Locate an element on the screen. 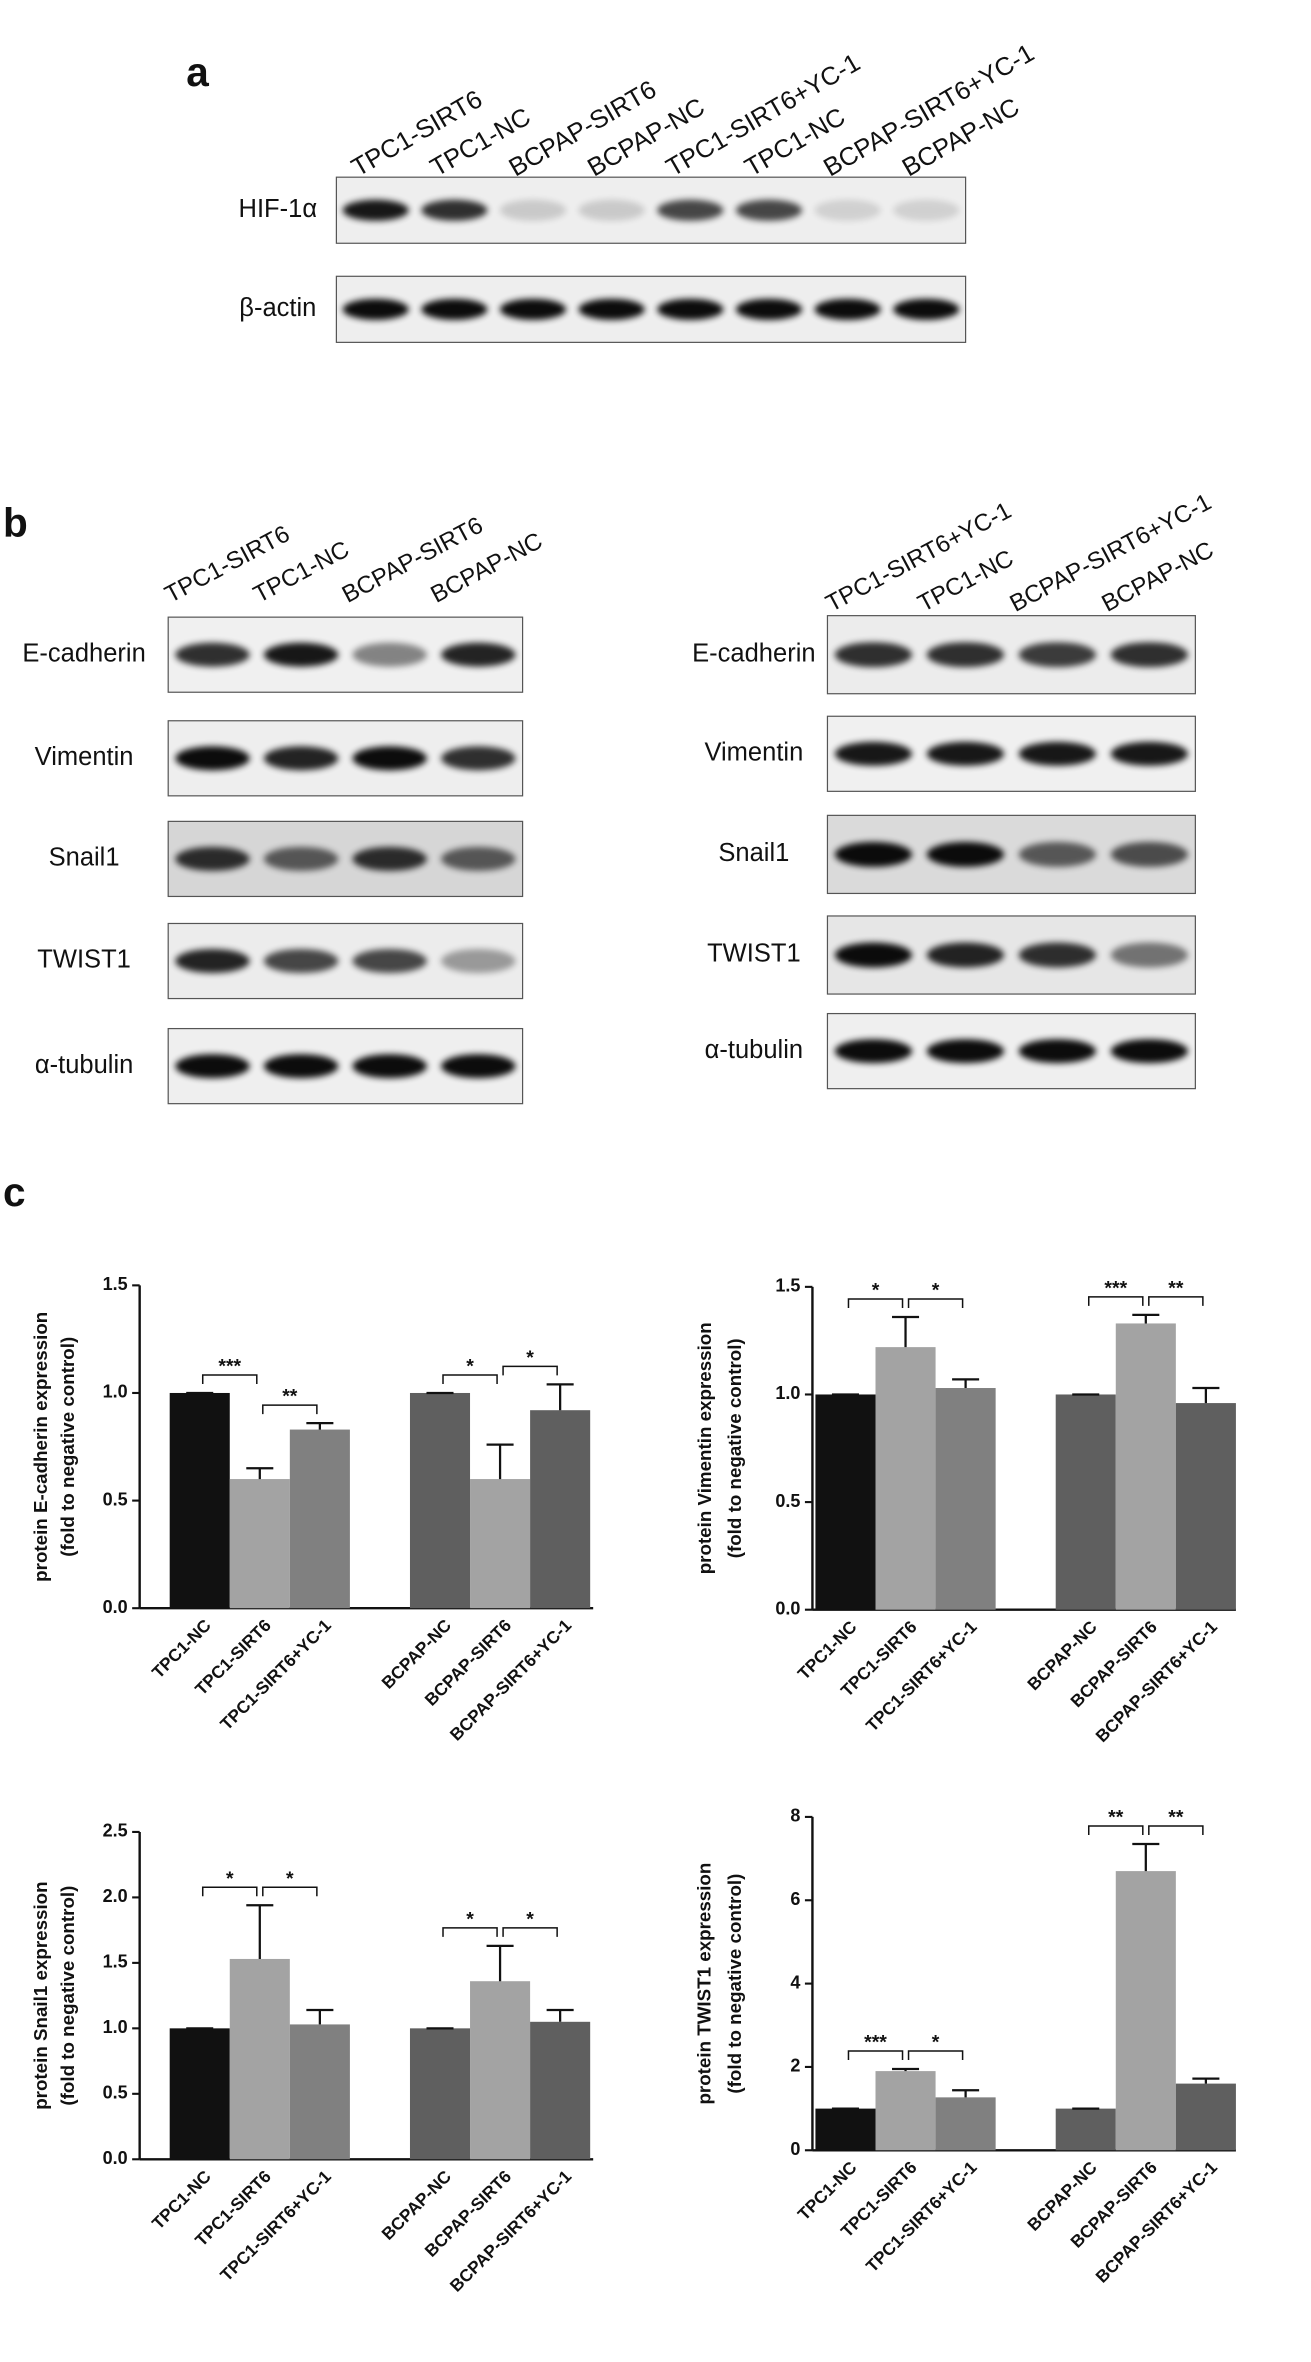  row-label: α-tubulin is located at coordinates (754, 1050).